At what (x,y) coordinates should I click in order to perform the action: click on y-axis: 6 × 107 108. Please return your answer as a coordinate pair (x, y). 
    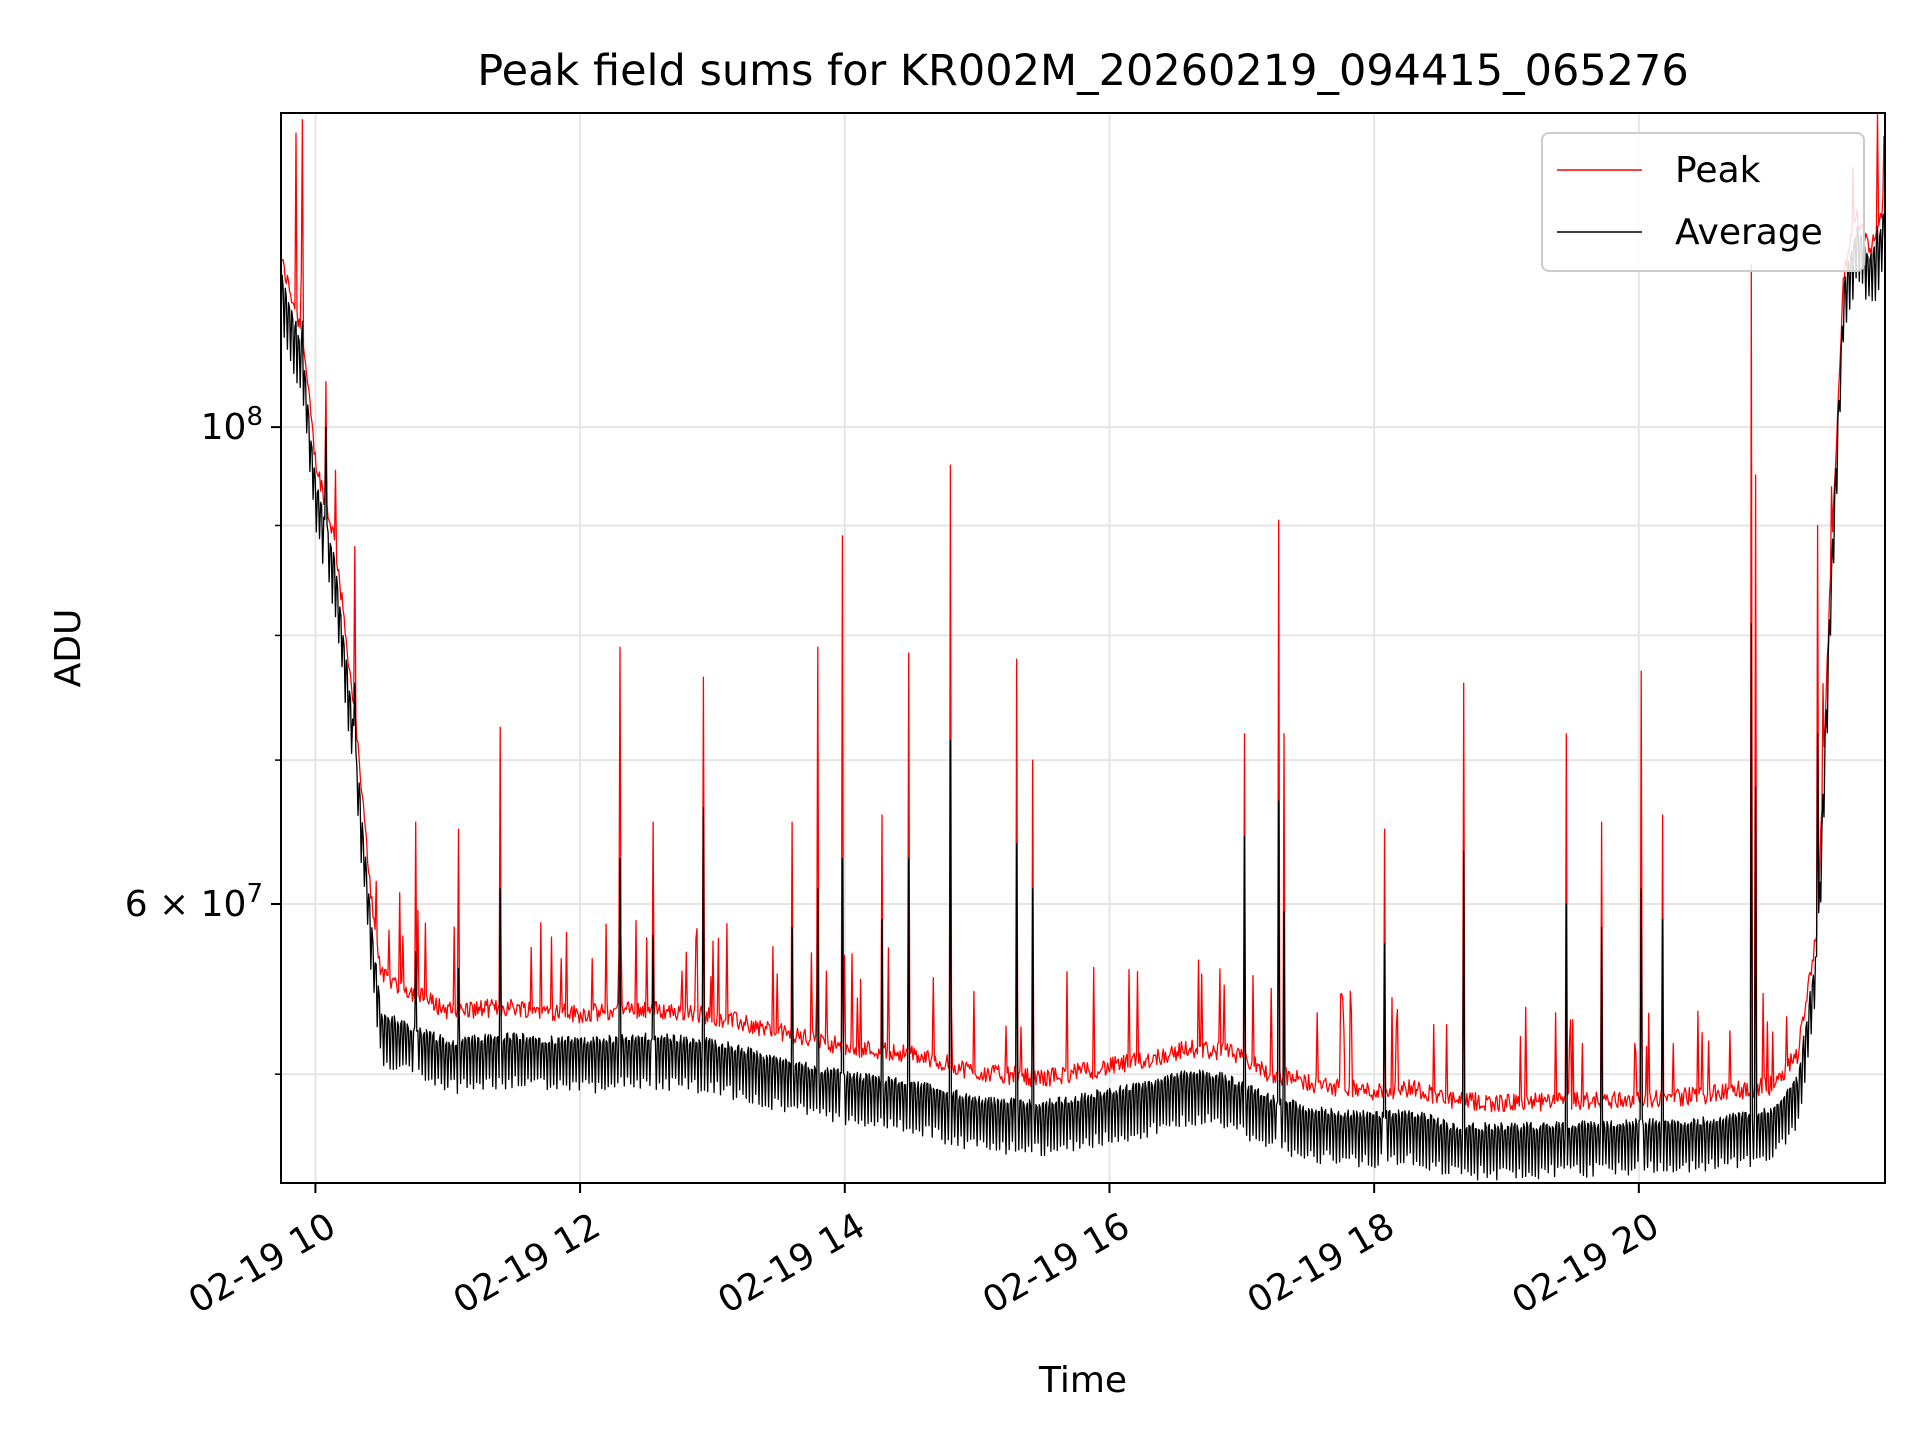
    Looking at the image, I should click on (203, 738).